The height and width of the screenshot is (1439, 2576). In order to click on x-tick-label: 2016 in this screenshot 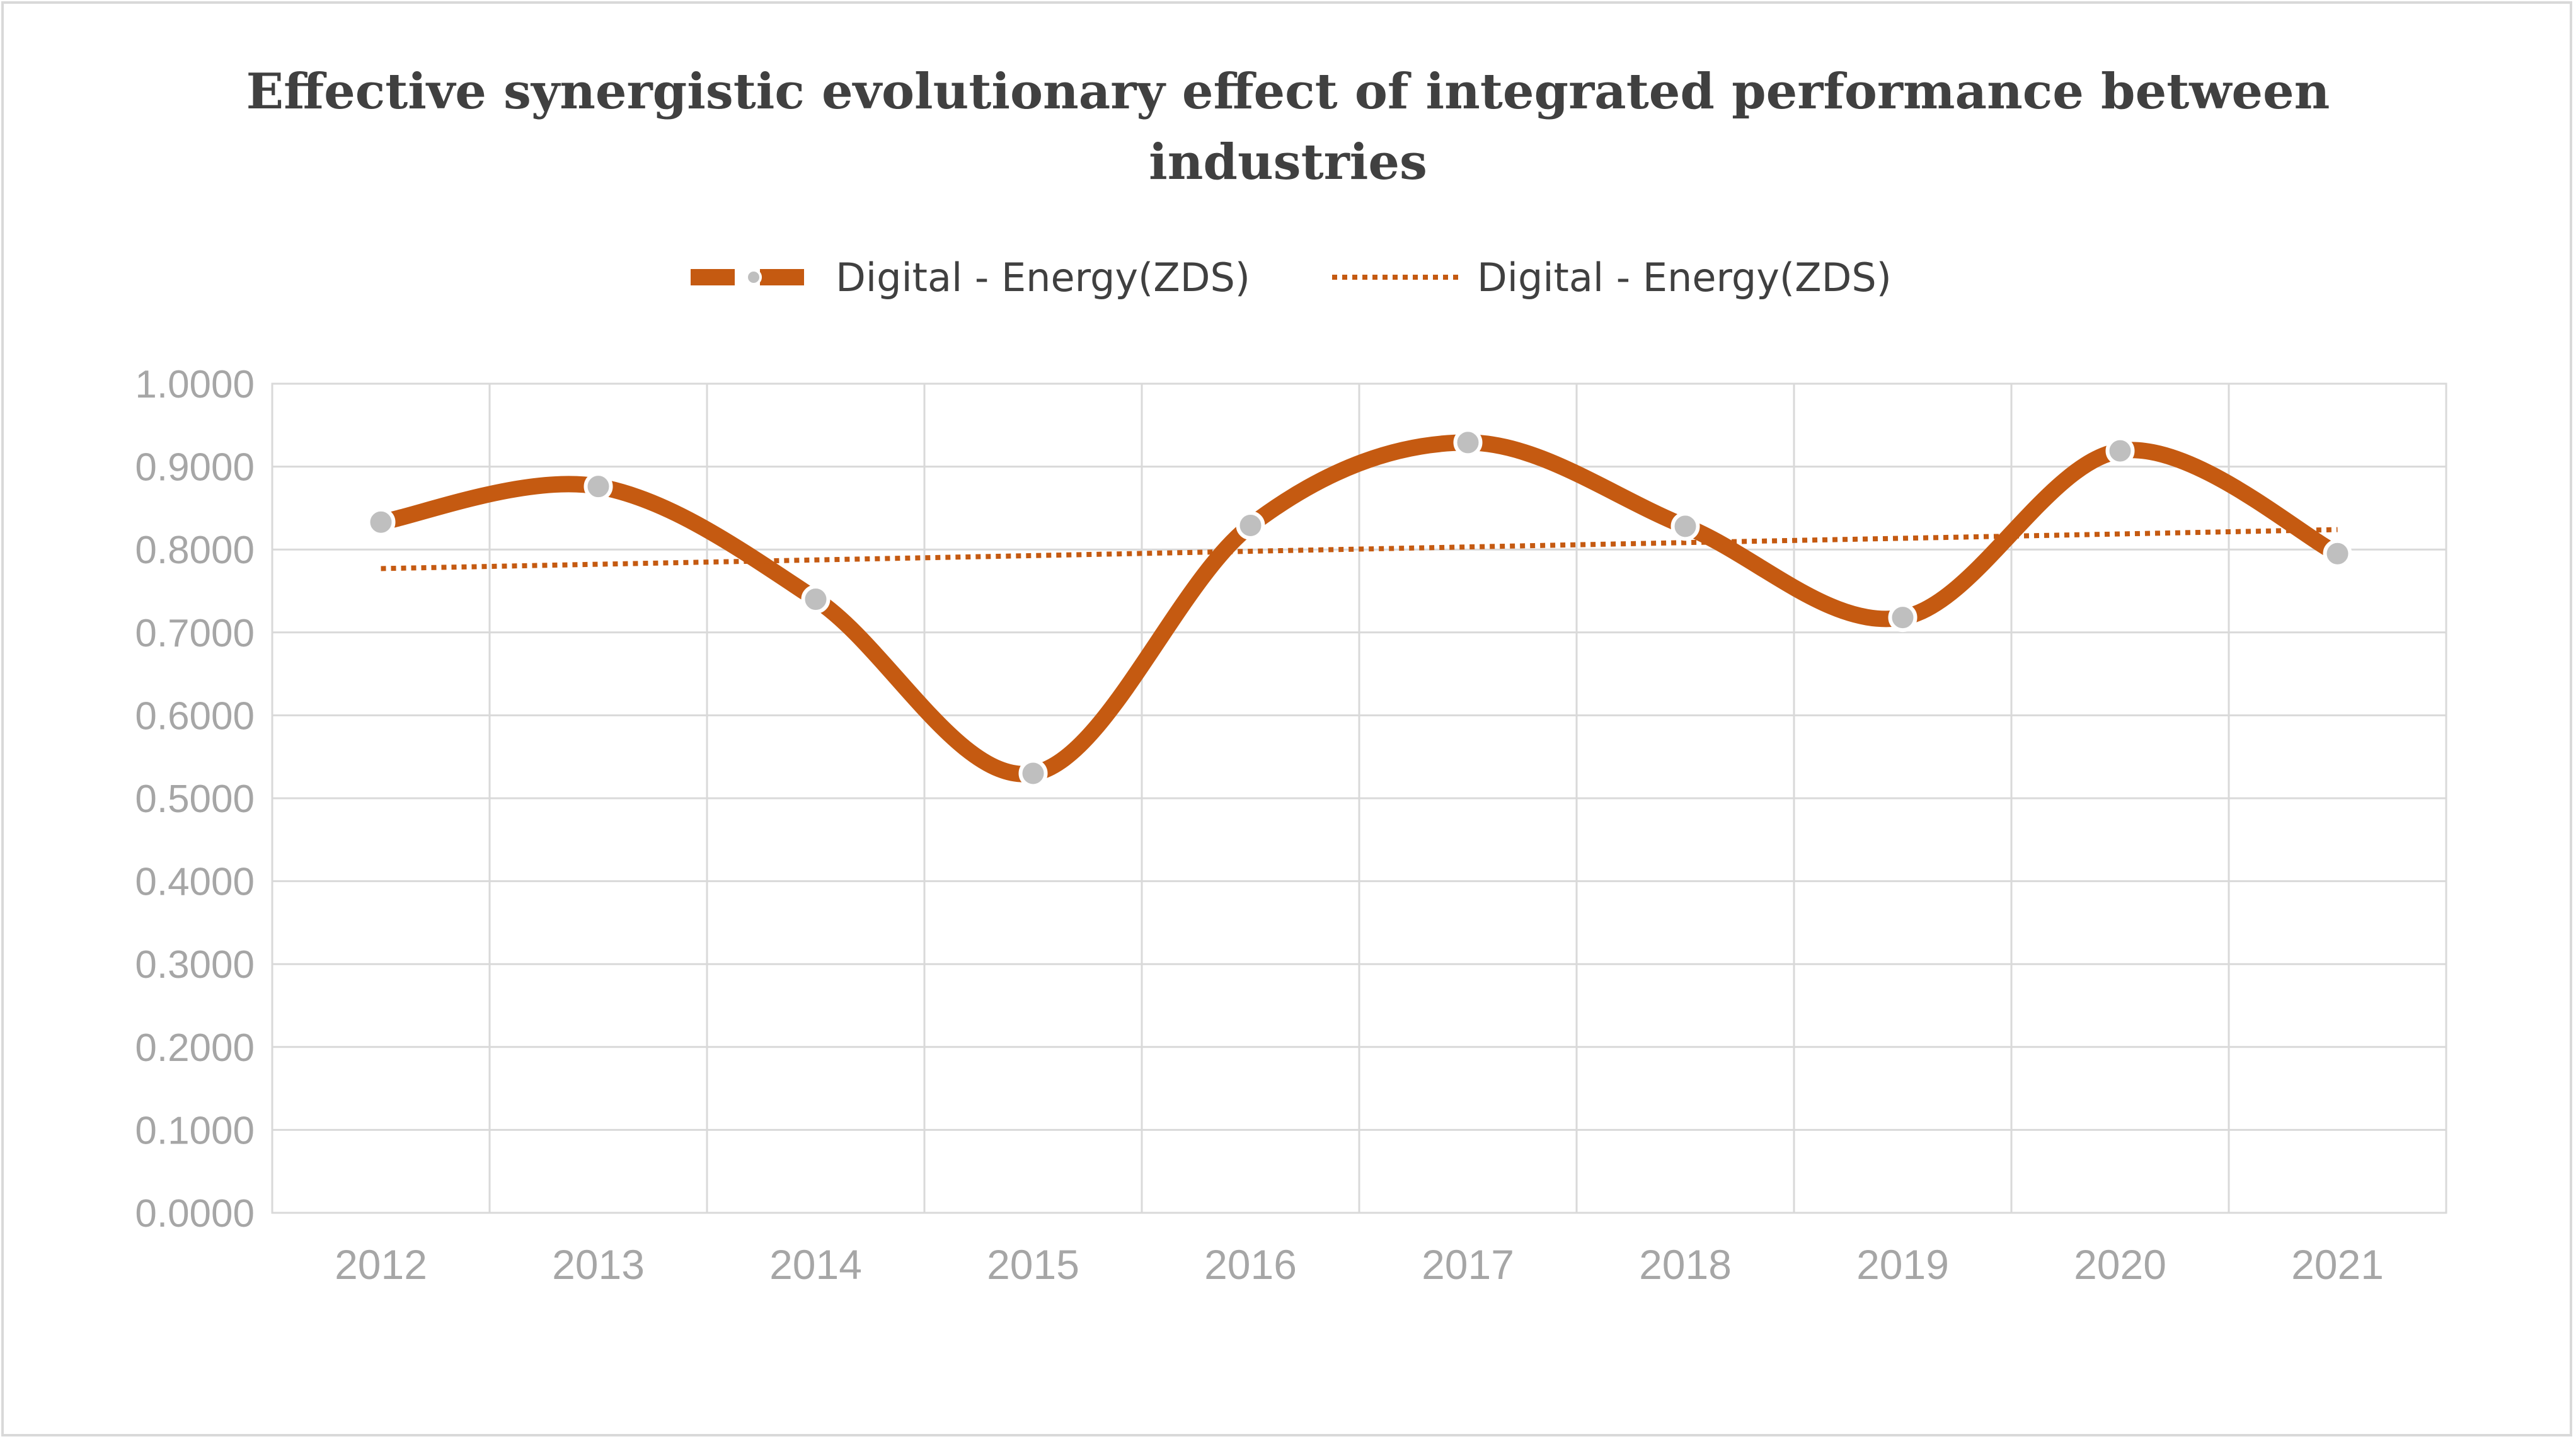, I will do `click(1250, 1264)`.